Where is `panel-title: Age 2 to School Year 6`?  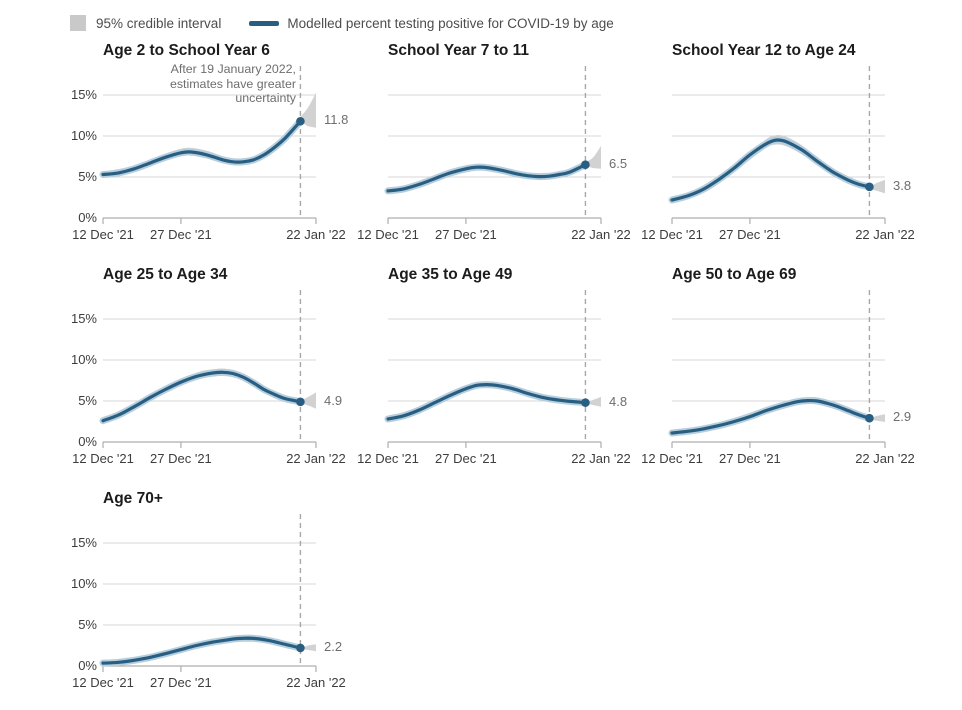 panel-title: Age 2 to School Year 6 is located at coordinates (186, 50).